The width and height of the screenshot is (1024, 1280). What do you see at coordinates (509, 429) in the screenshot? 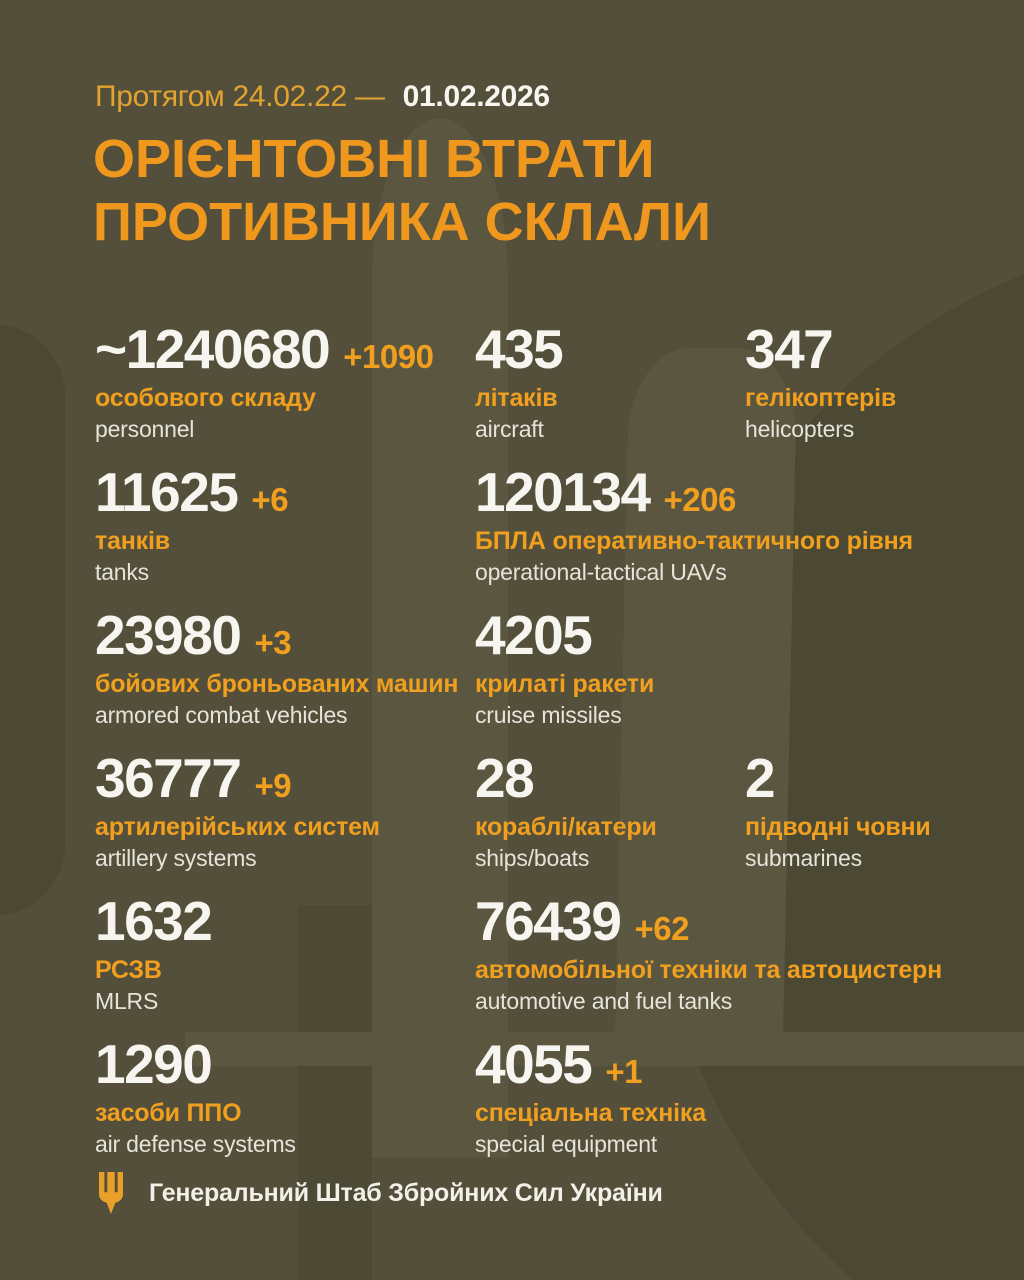
I see `stat-label-en: aircraft` at bounding box center [509, 429].